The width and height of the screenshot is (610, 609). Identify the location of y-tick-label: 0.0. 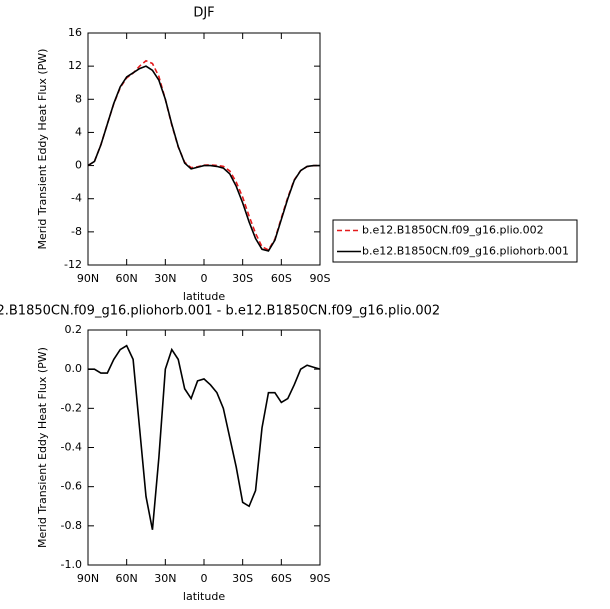
(74, 368).